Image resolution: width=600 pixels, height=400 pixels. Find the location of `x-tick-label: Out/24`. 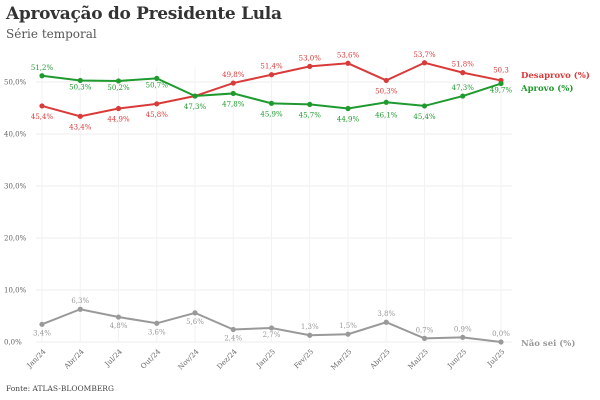

x-tick-label: Out/24 is located at coordinates (150, 358).